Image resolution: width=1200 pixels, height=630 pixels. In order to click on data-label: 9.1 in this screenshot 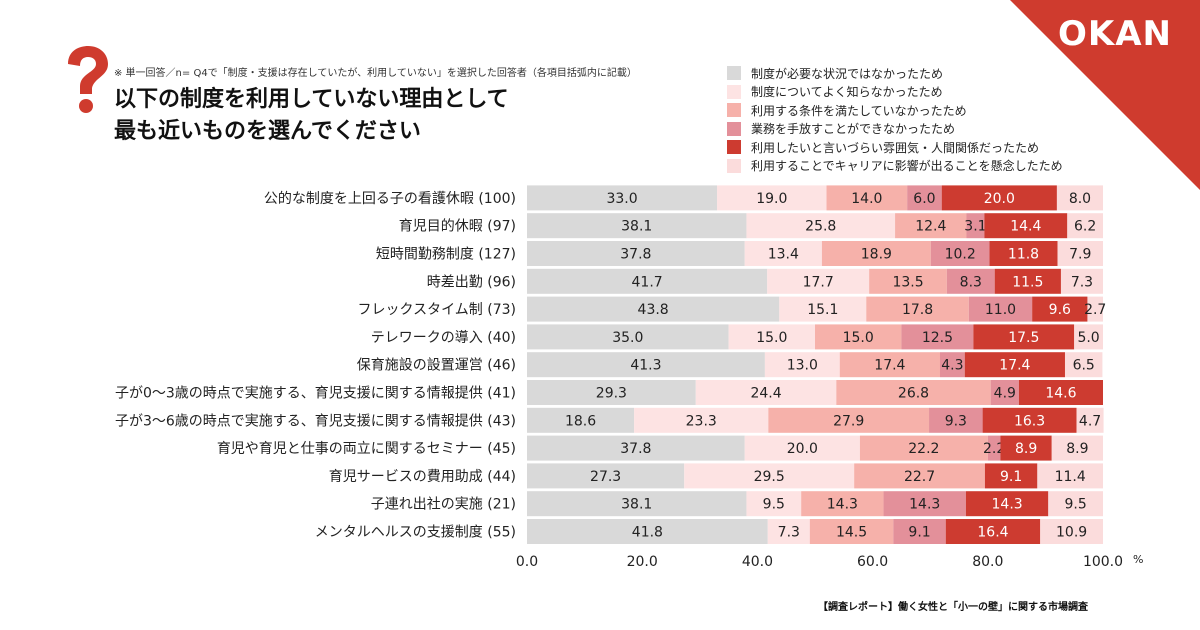, I will do `click(919, 533)`.